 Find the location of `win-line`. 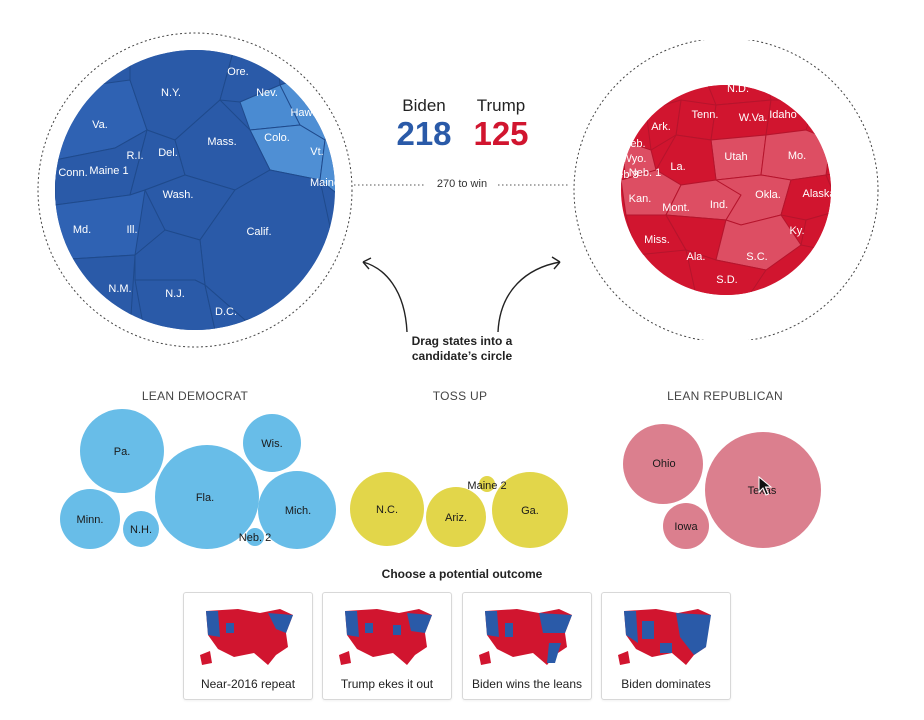

win-line is located at coordinates (462, 185).